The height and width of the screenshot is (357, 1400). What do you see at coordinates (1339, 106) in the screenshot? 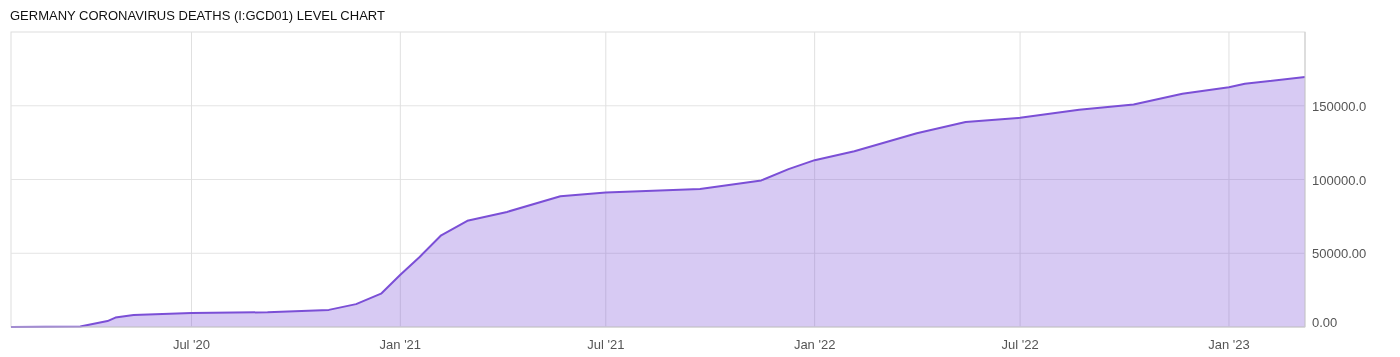
I see `y-tick-label: 150000.0` at bounding box center [1339, 106].